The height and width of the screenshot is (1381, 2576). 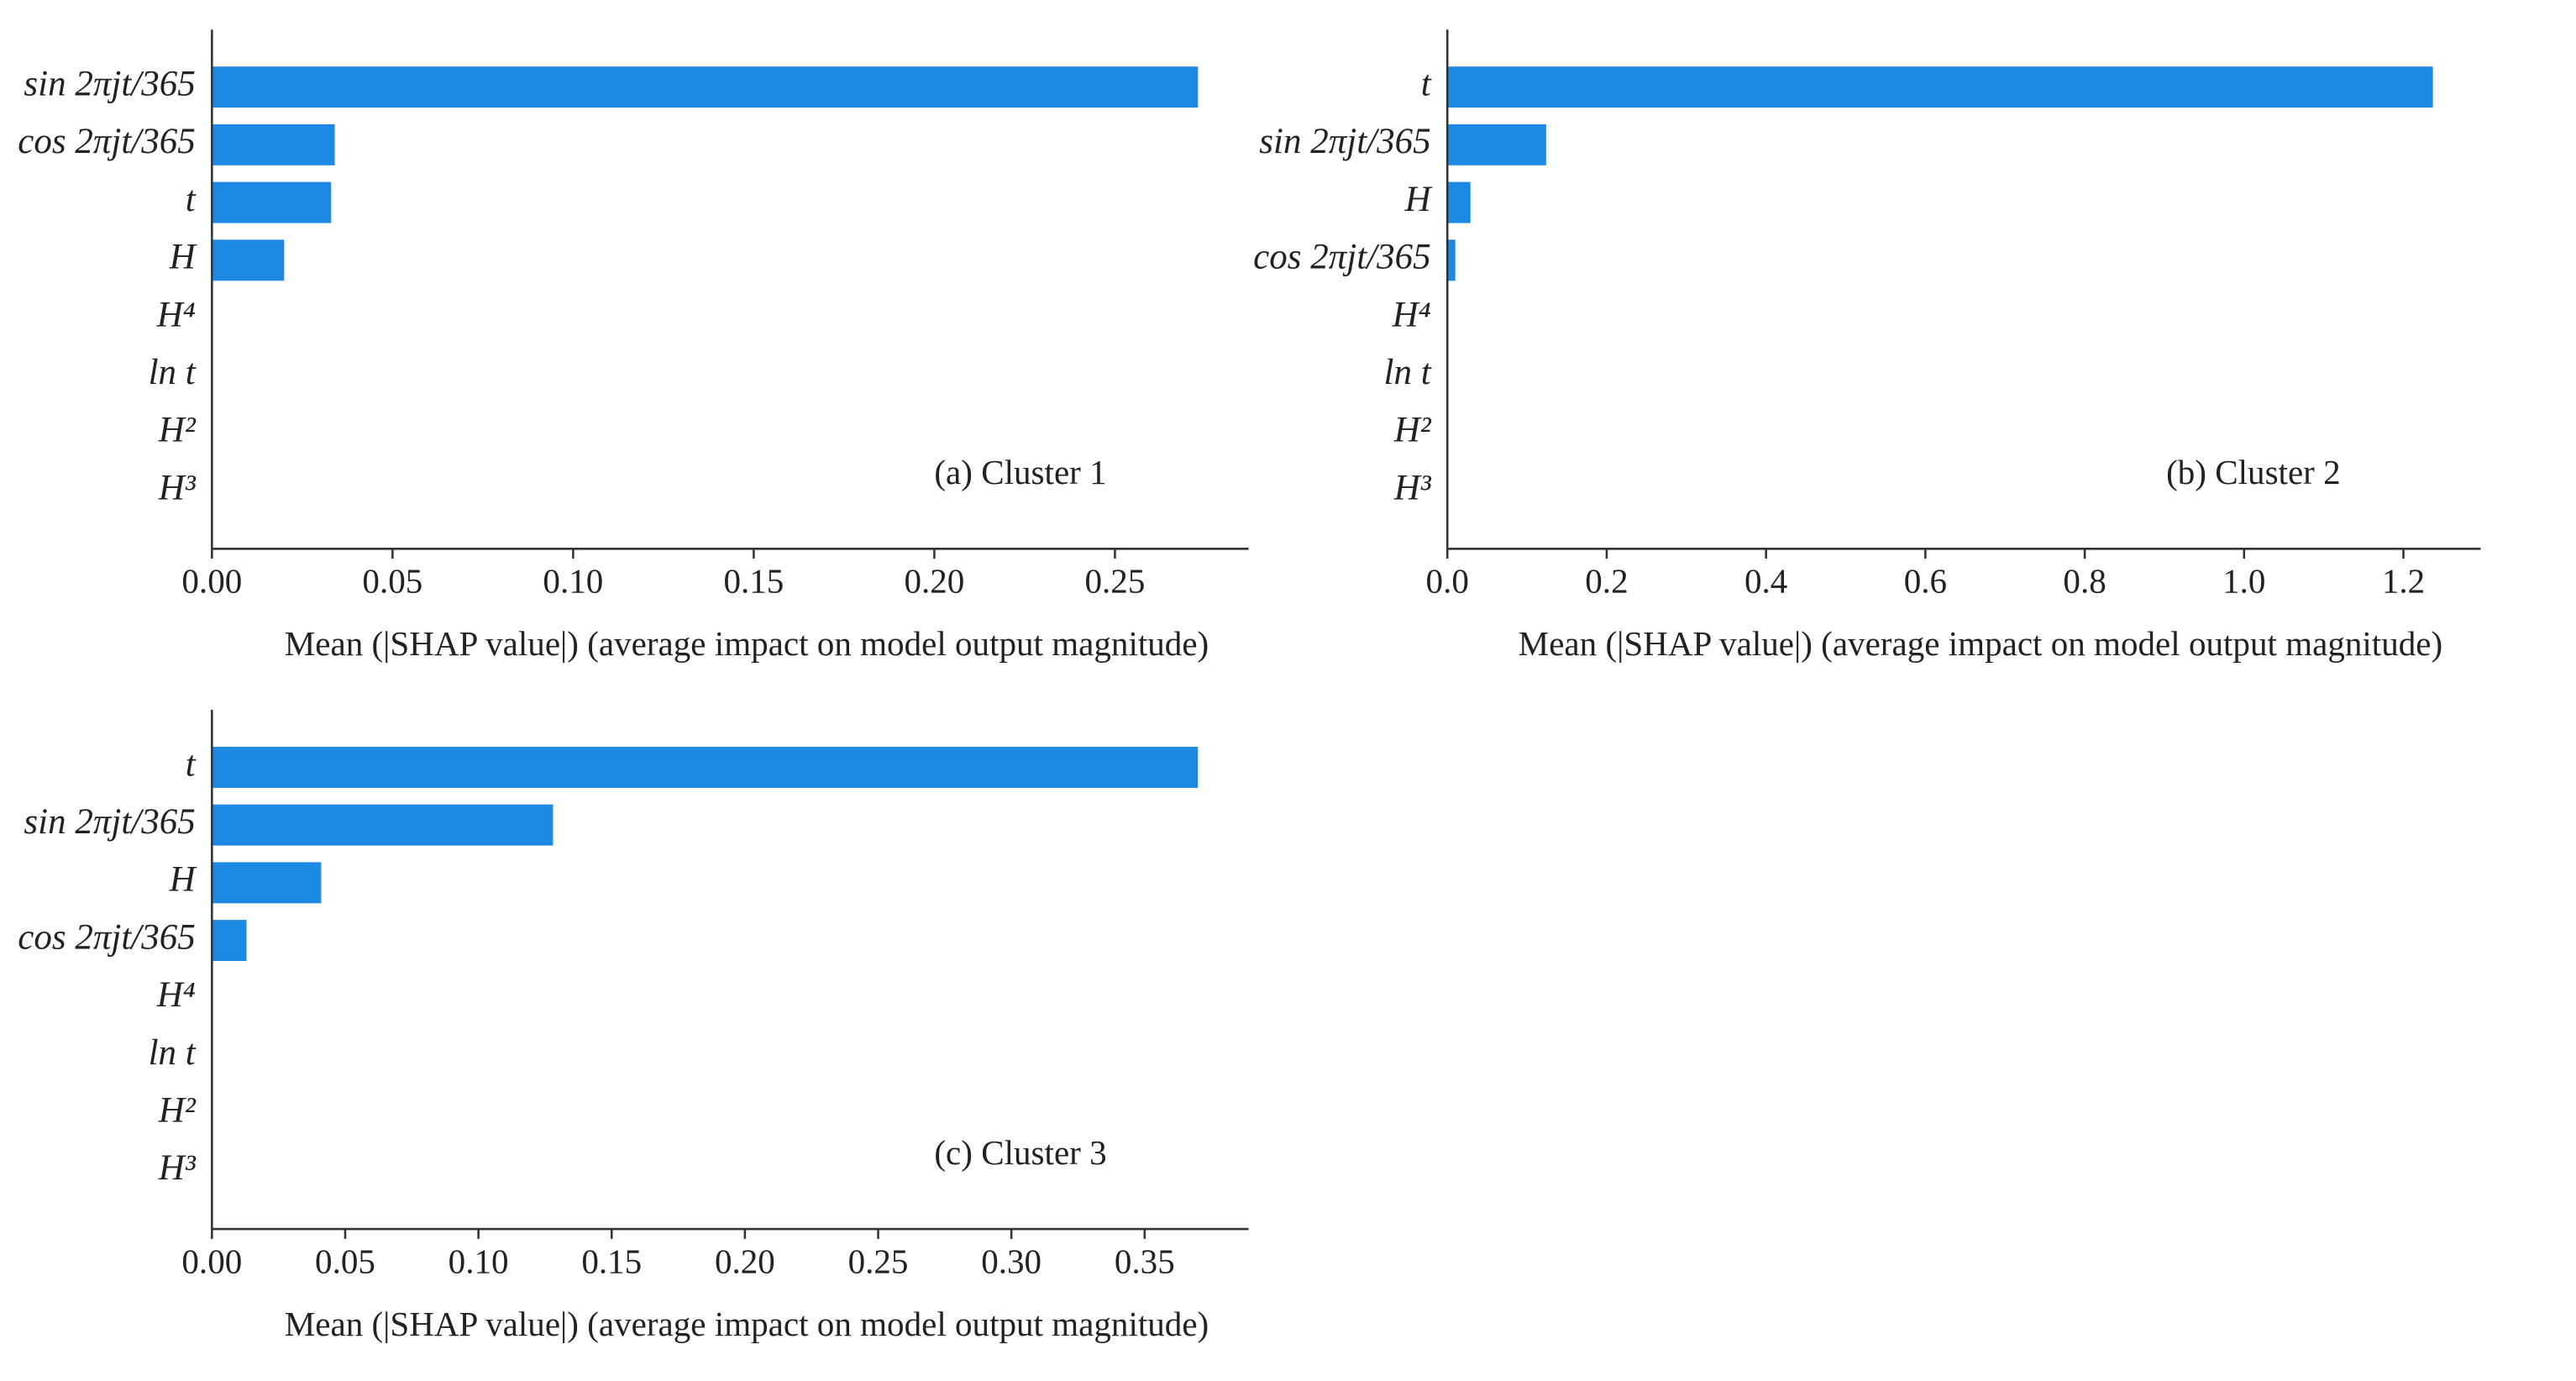 What do you see at coordinates (2403, 581) in the screenshot?
I see `x-tick-label: 1.2` at bounding box center [2403, 581].